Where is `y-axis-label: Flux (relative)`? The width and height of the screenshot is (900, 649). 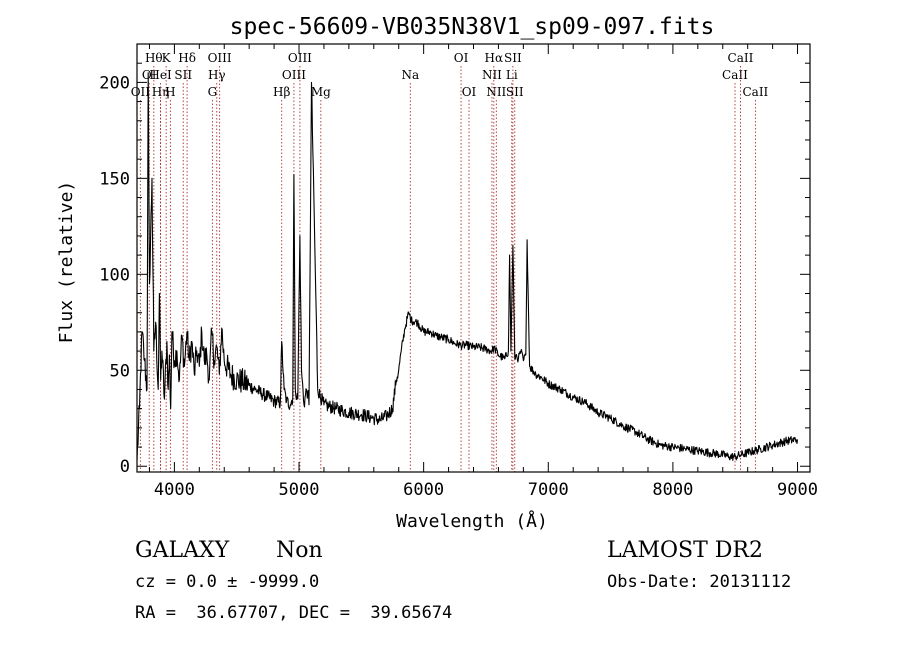 y-axis-label: Flux (relative) is located at coordinates (66, 262).